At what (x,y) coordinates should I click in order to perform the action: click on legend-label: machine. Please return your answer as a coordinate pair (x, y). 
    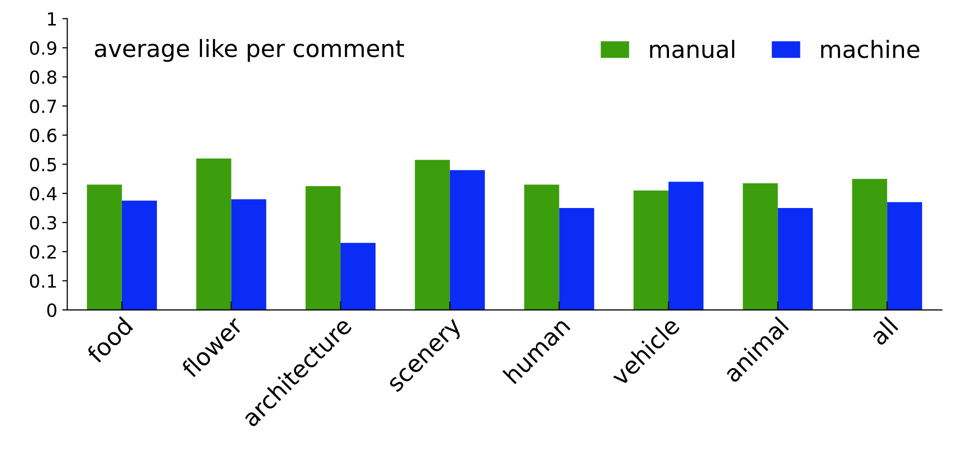
    Looking at the image, I should click on (870, 49).